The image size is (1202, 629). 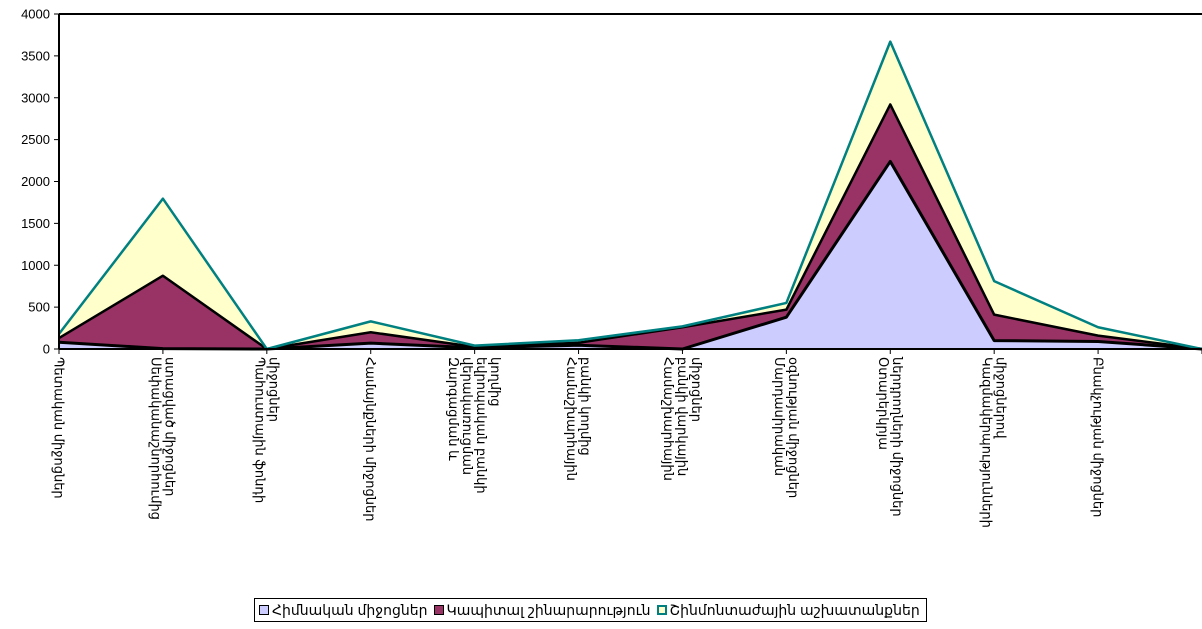 I want to click on y-tick-label: 2500, so click(x=35, y=139).